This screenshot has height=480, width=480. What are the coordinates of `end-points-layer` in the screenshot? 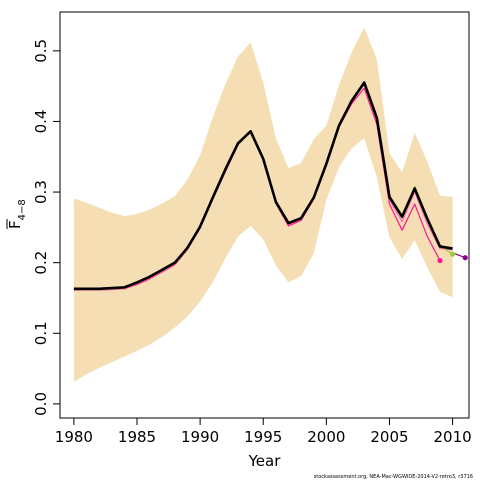 It's located at (452, 257).